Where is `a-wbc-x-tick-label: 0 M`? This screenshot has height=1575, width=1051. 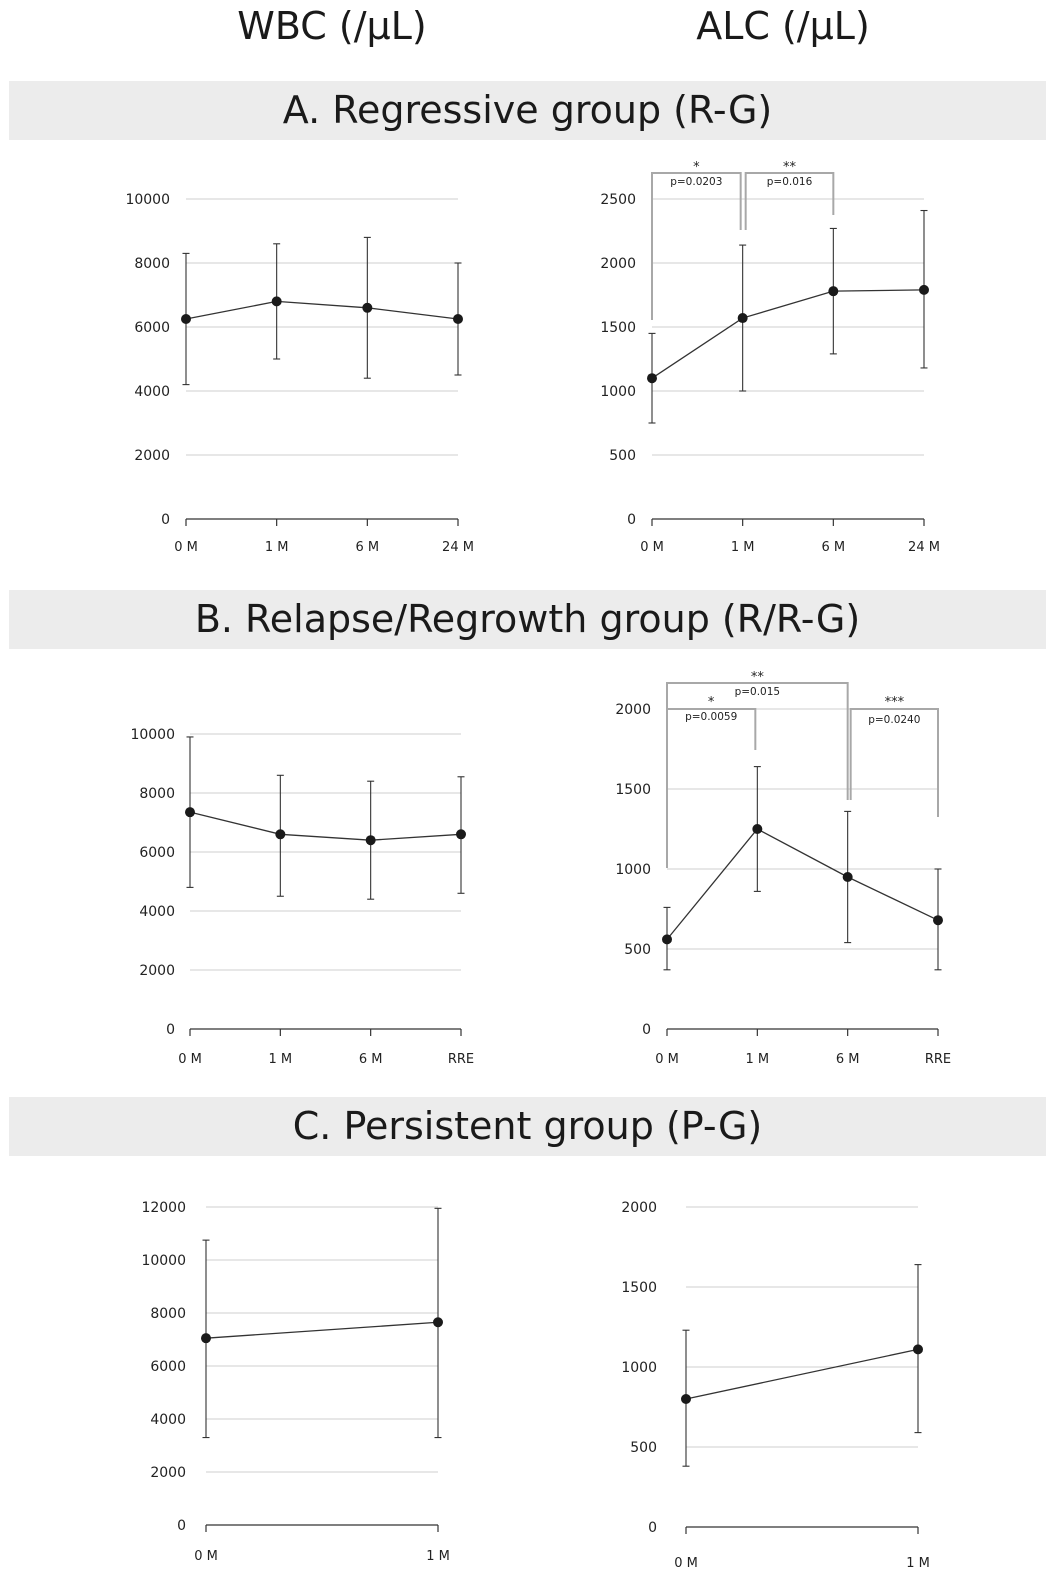 a-wbc-x-tick-label: 0 M is located at coordinates (186, 547).